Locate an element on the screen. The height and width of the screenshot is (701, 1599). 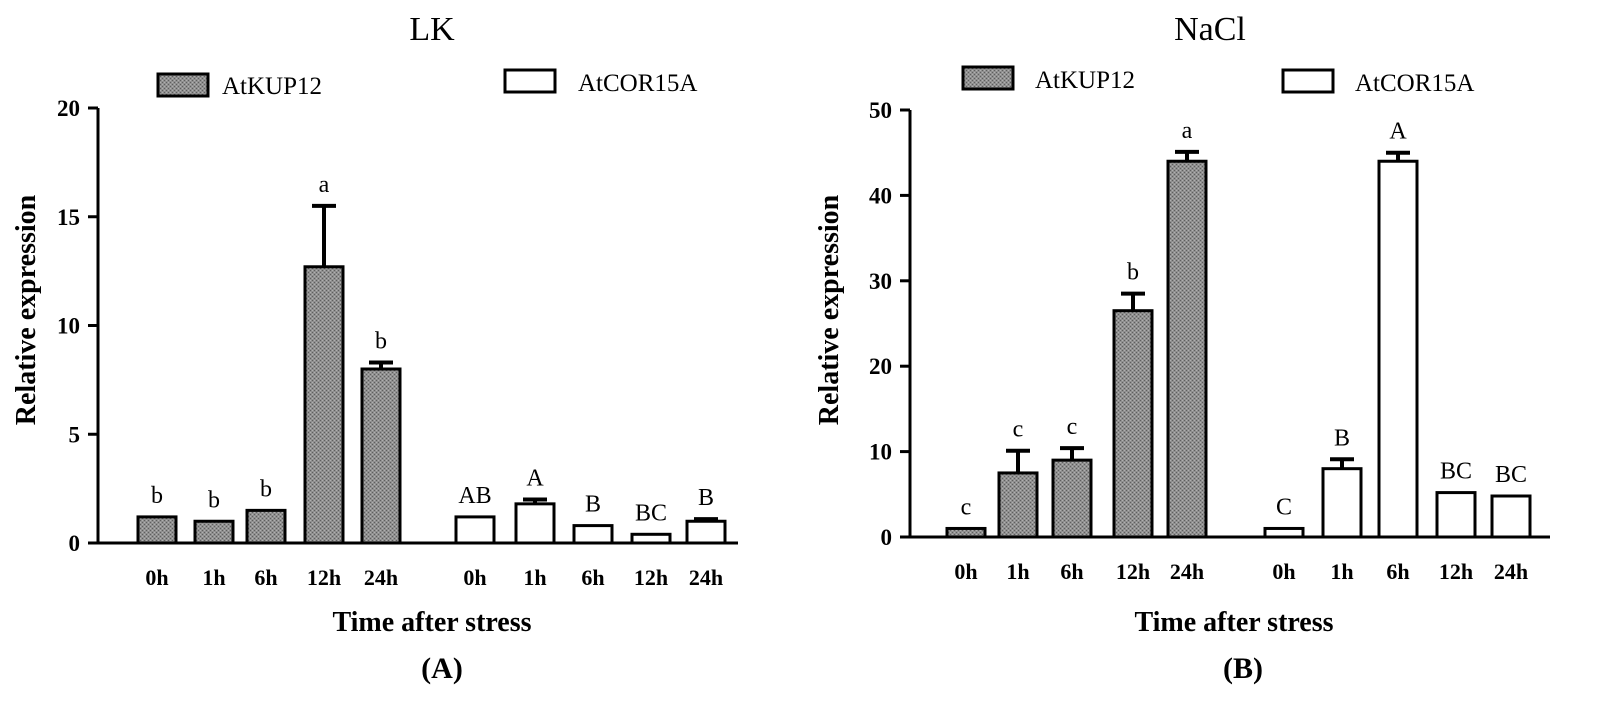
chart-a-significance-label: AB is located at coordinates (474, 496).